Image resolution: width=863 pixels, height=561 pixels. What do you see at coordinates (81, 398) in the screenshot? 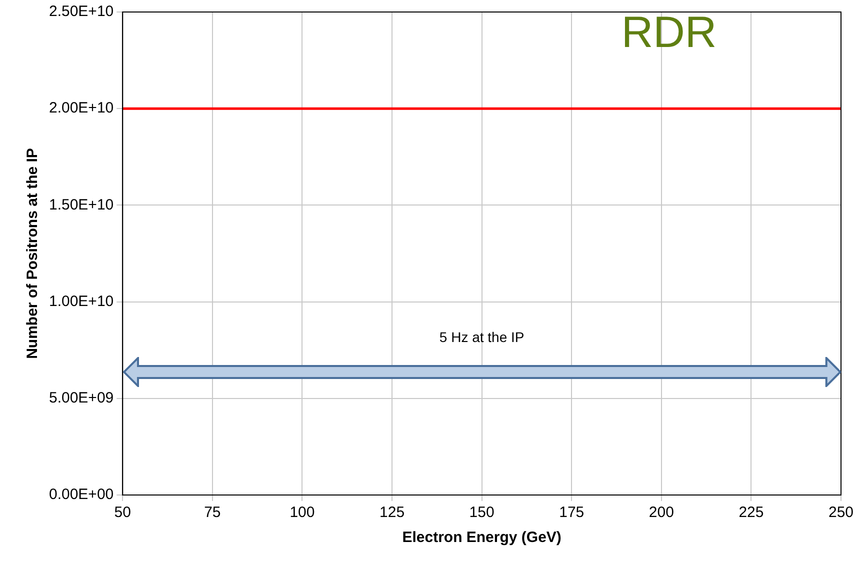
I see `y-tick-label: 5.00E+09` at bounding box center [81, 398].